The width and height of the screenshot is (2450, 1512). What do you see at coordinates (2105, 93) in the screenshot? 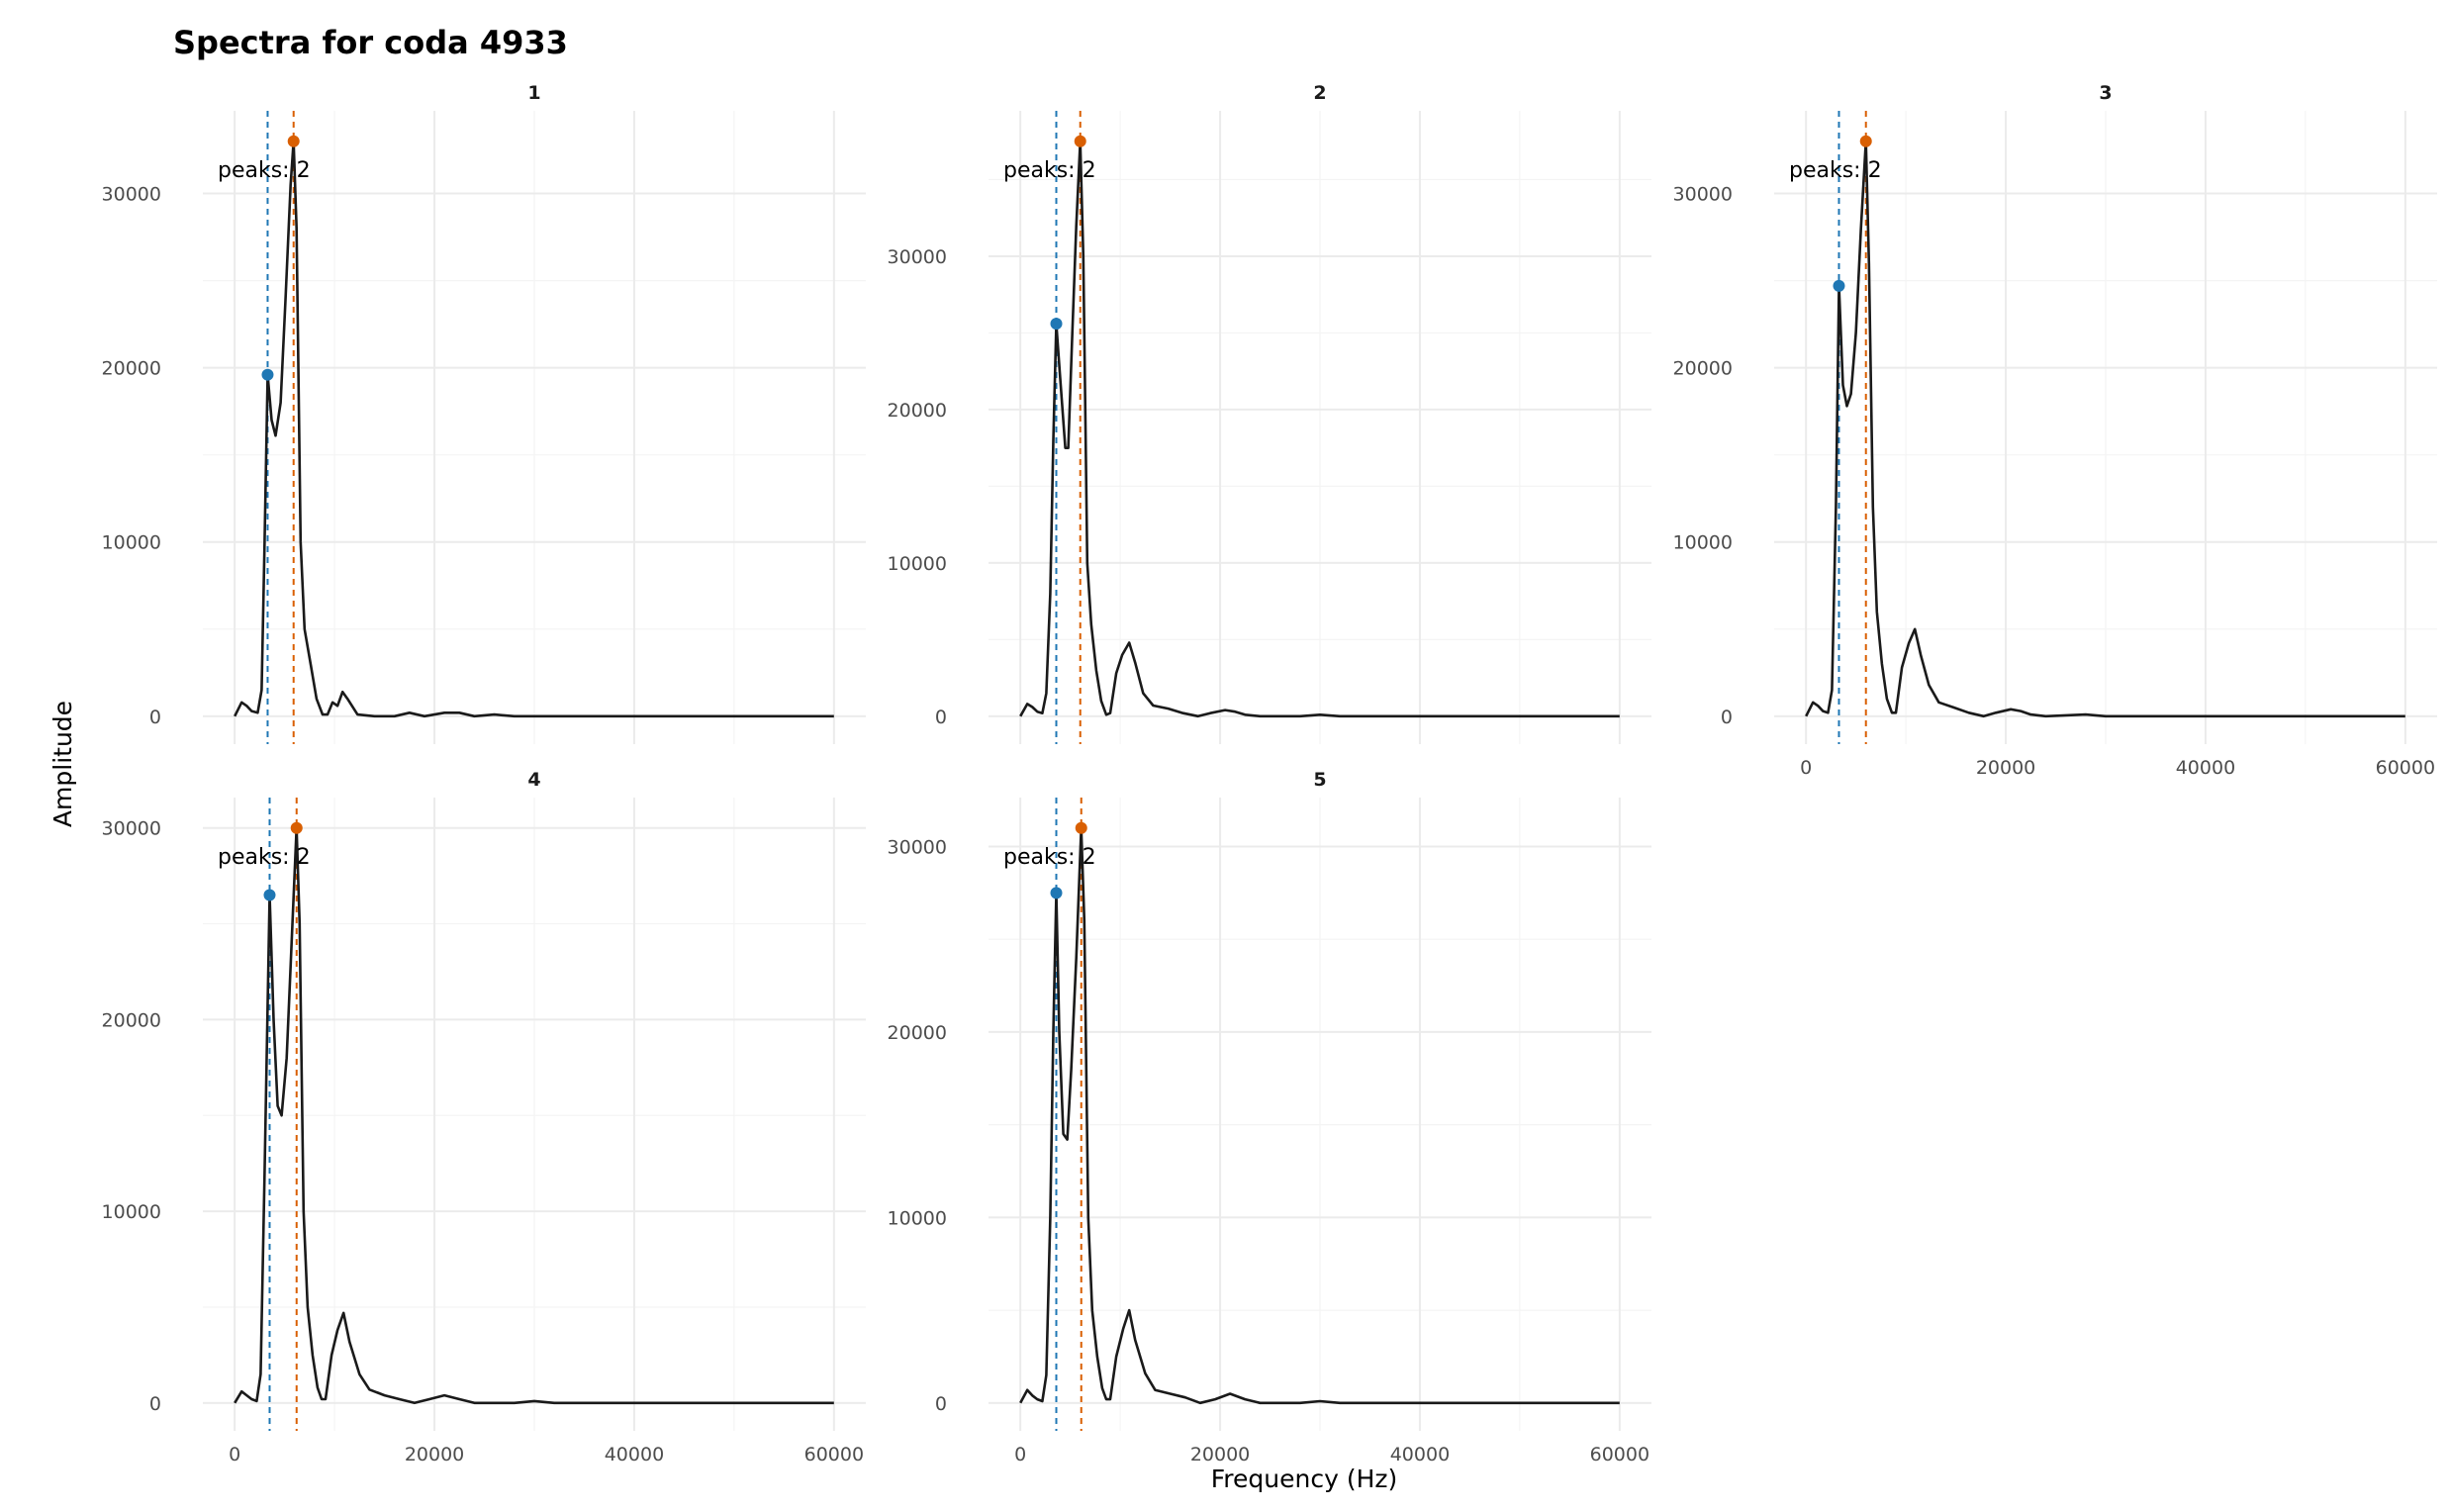
I see `facet-strip-label: 3` at bounding box center [2105, 93].